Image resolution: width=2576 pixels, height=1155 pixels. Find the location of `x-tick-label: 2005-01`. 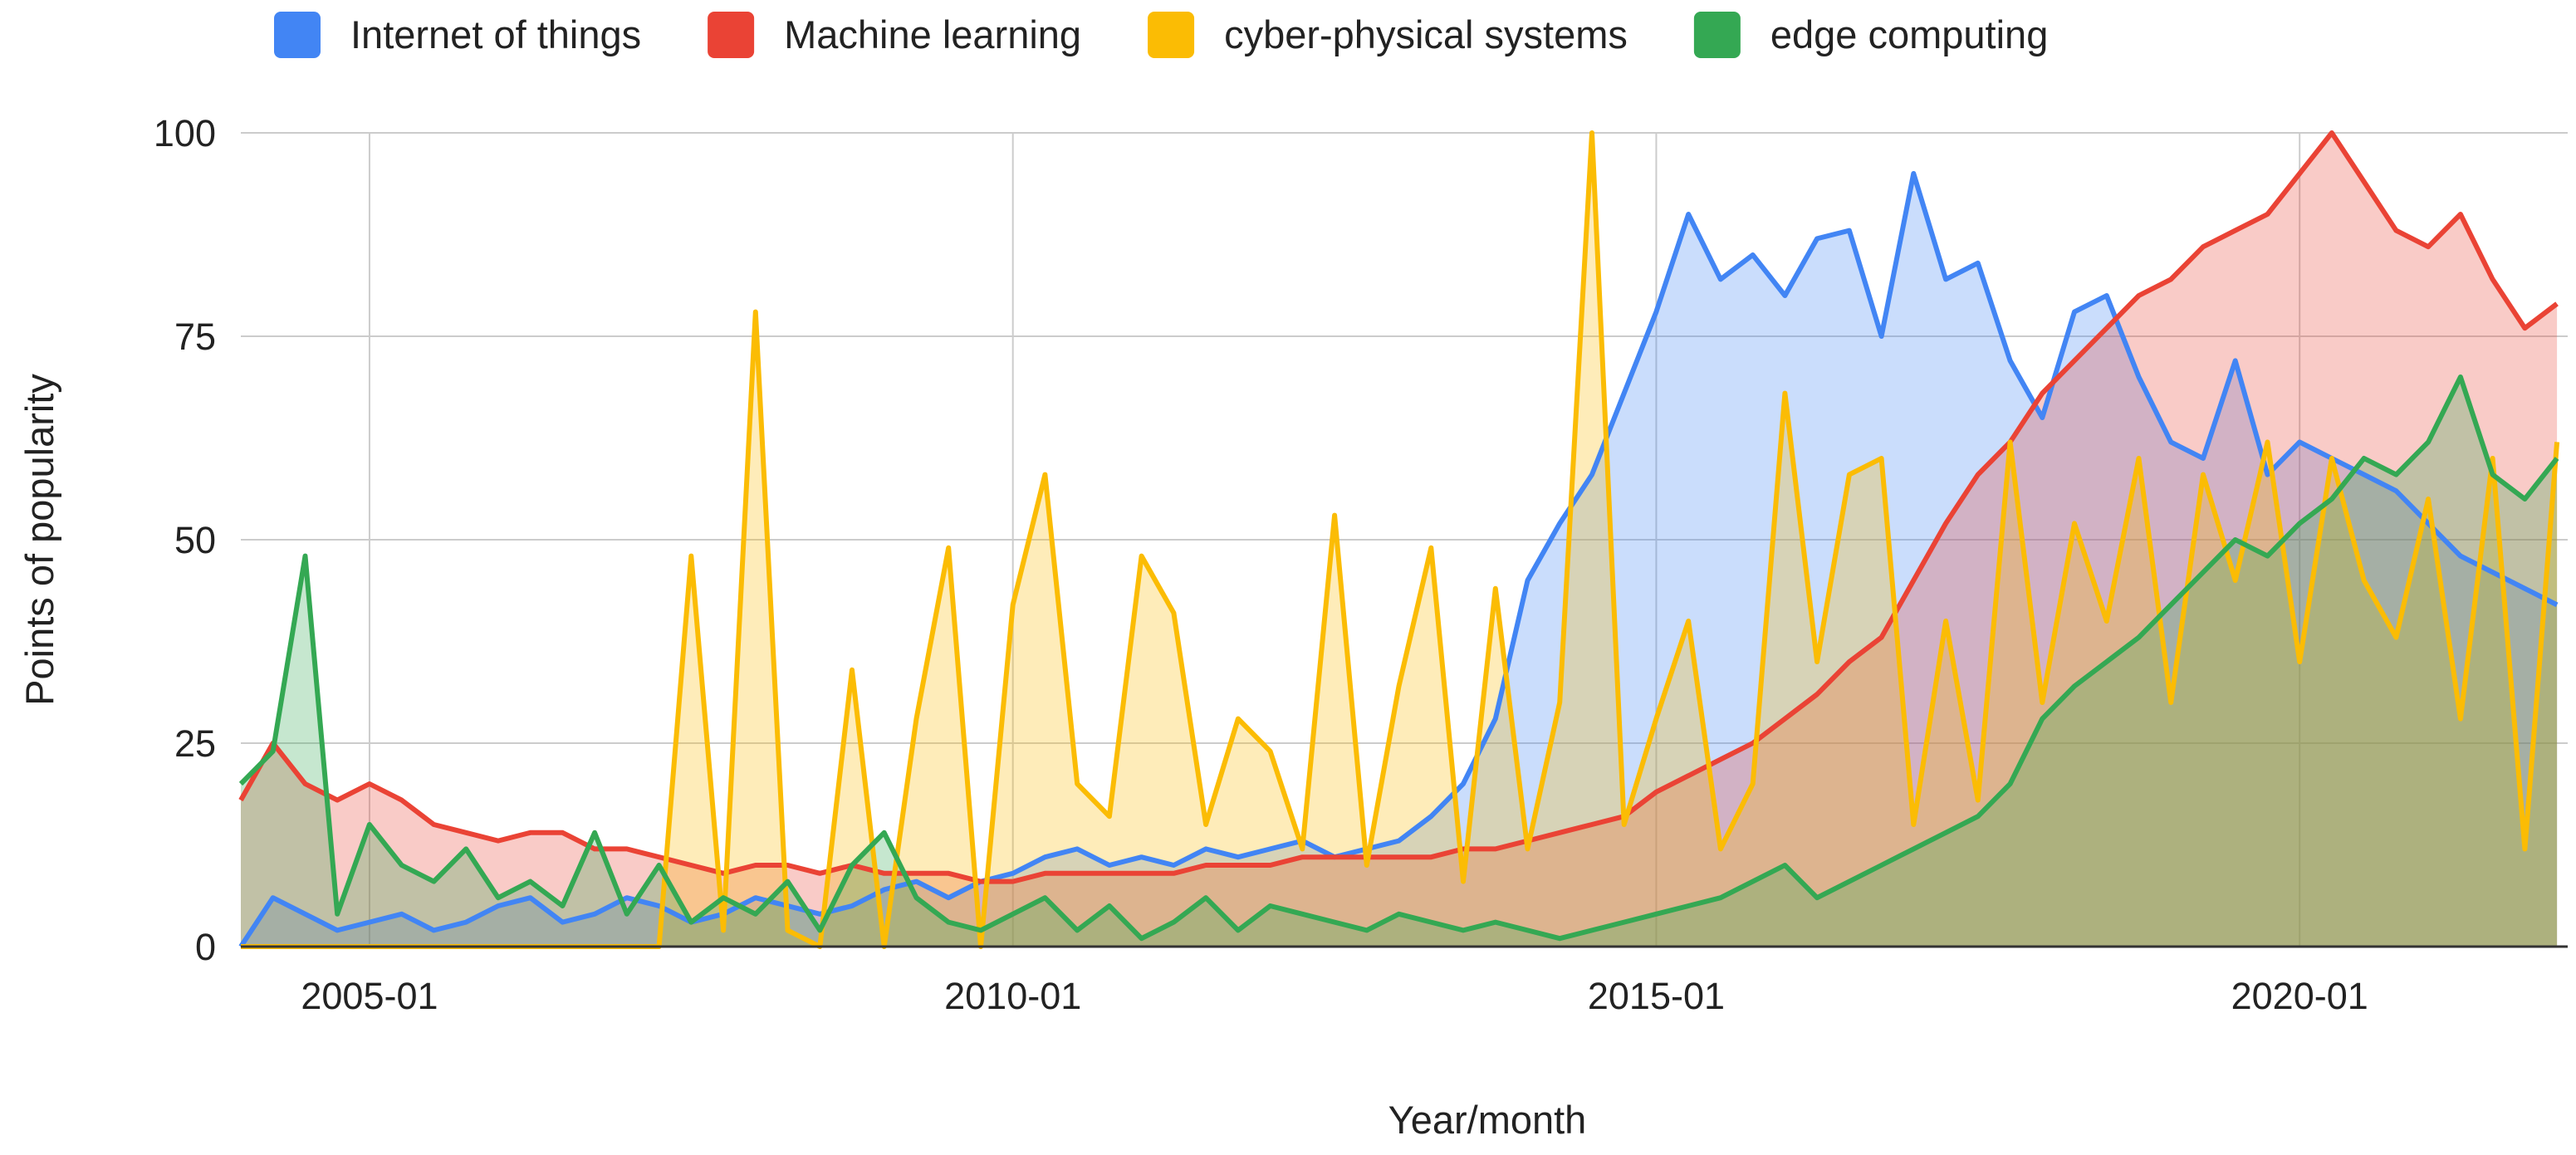

x-tick-label: 2005-01 is located at coordinates (369, 996).